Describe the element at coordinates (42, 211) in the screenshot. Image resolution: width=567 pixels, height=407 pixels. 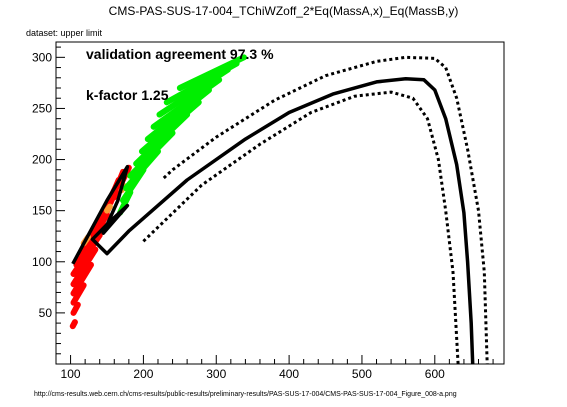
I see `y-tick-label-150: 150` at that location.